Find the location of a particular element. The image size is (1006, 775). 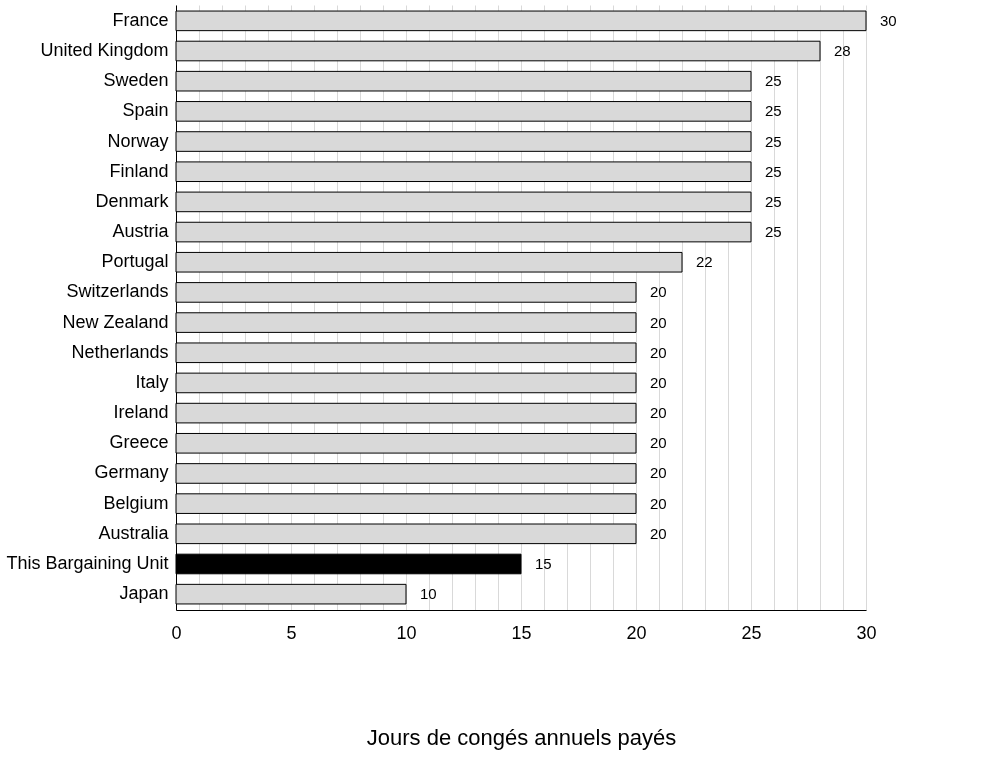

x-tick-label: 15 is located at coordinates (521, 632).